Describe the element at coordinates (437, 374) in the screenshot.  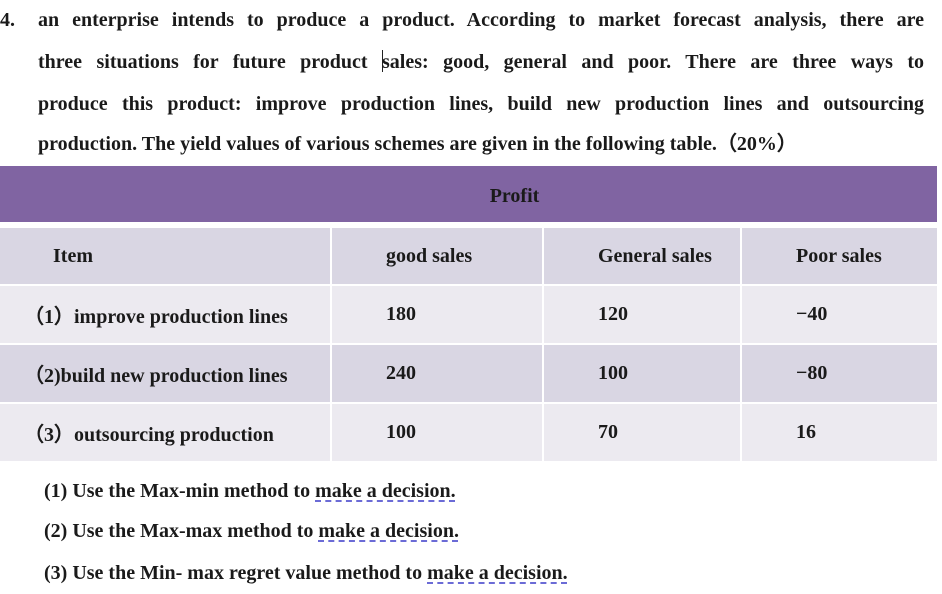
I see `cell-good: 240` at that location.